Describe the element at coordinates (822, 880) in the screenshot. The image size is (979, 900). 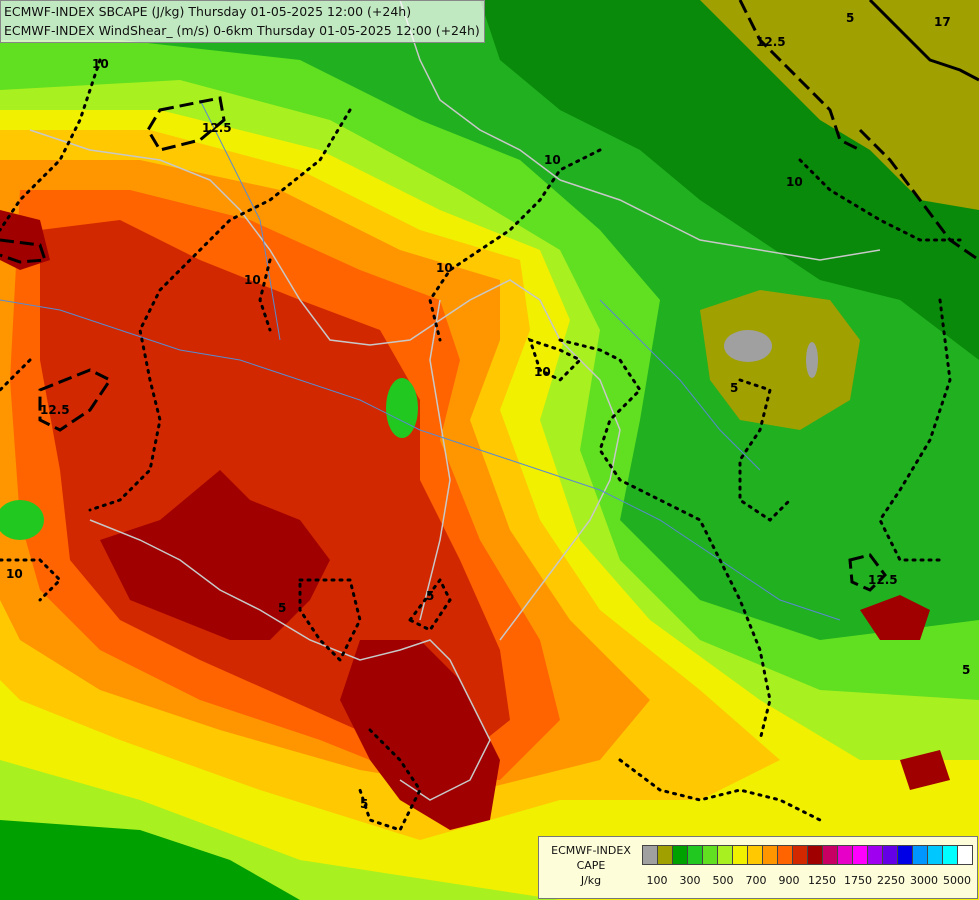
I see `legend-tick: 1250` at that location.